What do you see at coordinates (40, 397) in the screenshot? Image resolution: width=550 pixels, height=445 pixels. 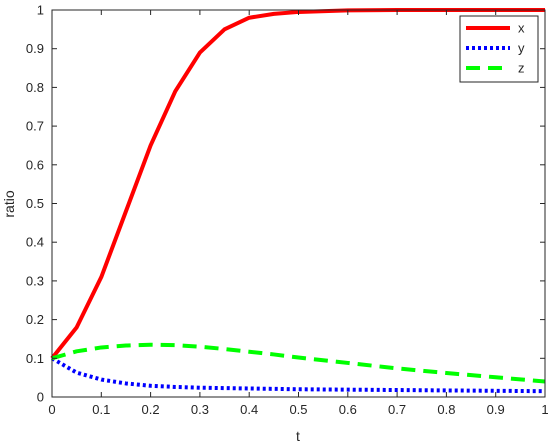 I see `y-tick-label: 0` at bounding box center [40, 397].